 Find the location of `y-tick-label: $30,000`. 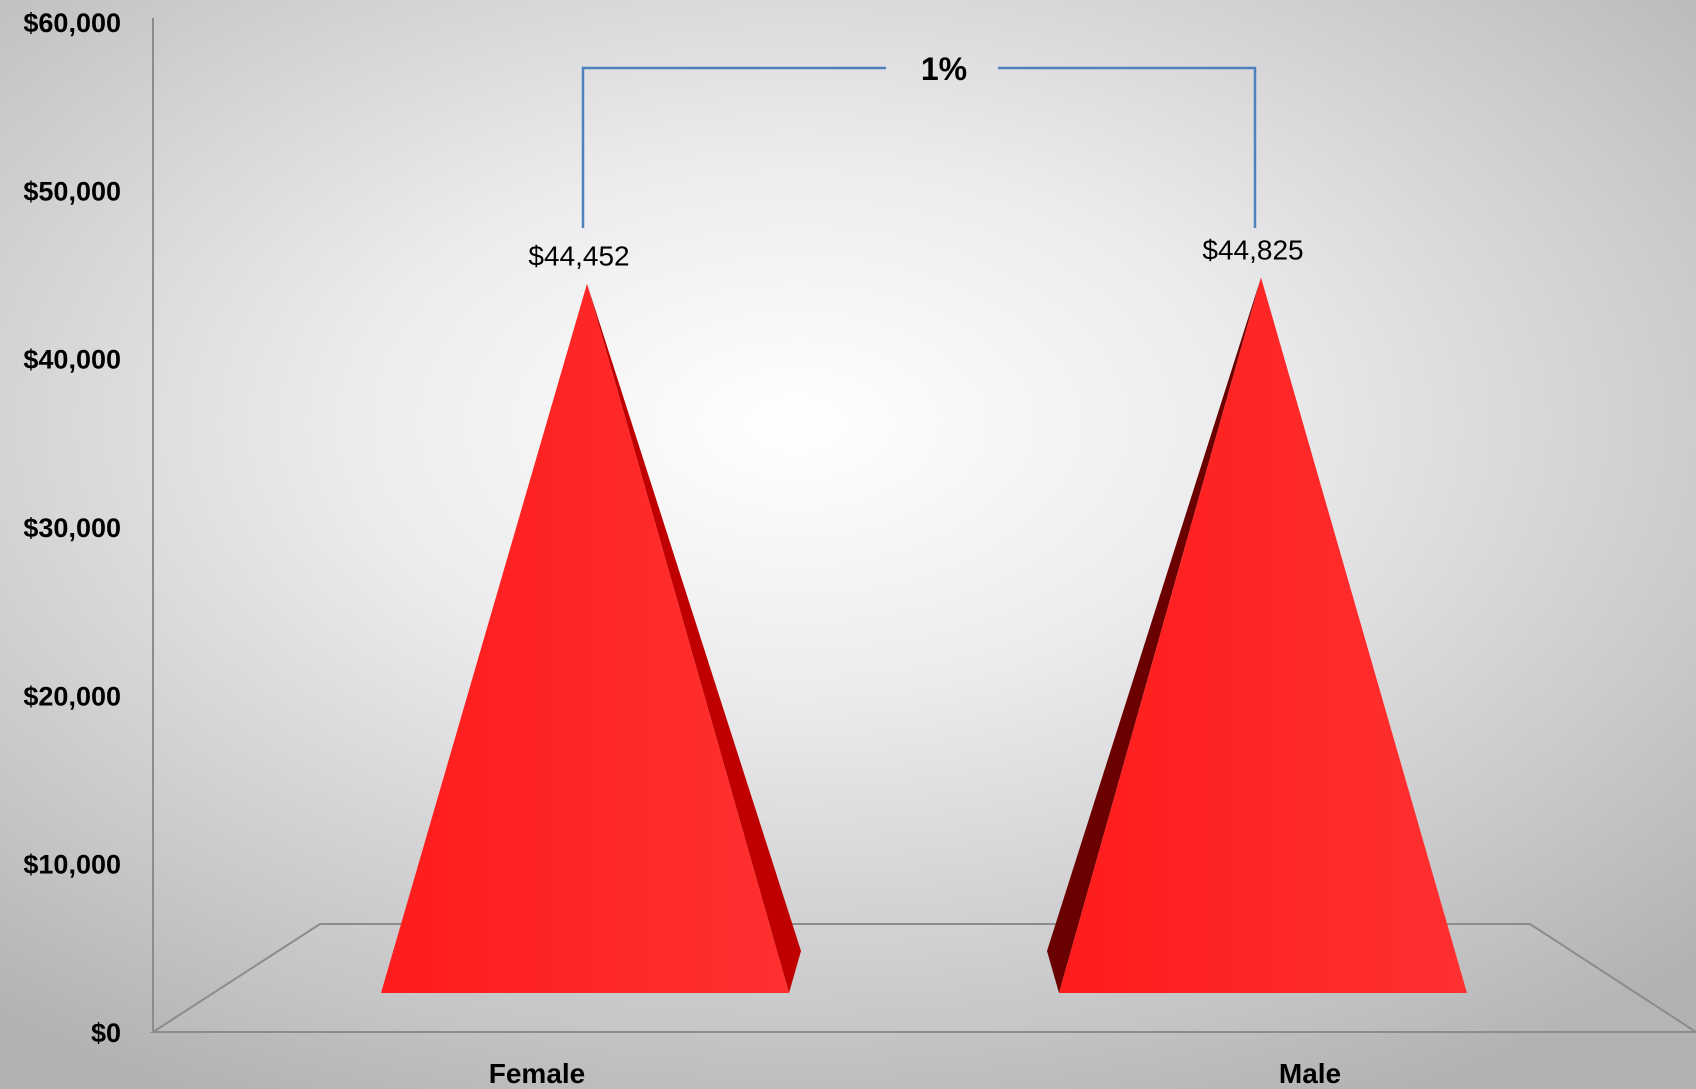

y-tick-label: $30,000 is located at coordinates (72, 528).